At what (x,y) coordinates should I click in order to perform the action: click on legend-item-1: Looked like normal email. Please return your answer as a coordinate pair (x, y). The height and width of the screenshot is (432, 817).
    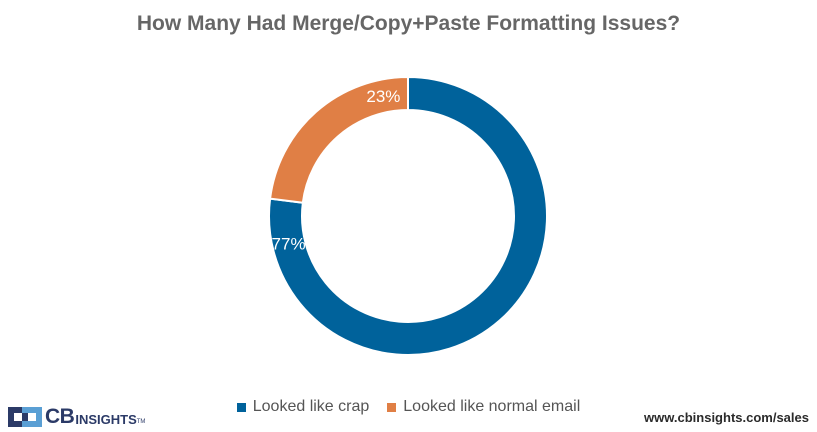
    Looking at the image, I should click on (483, 407).